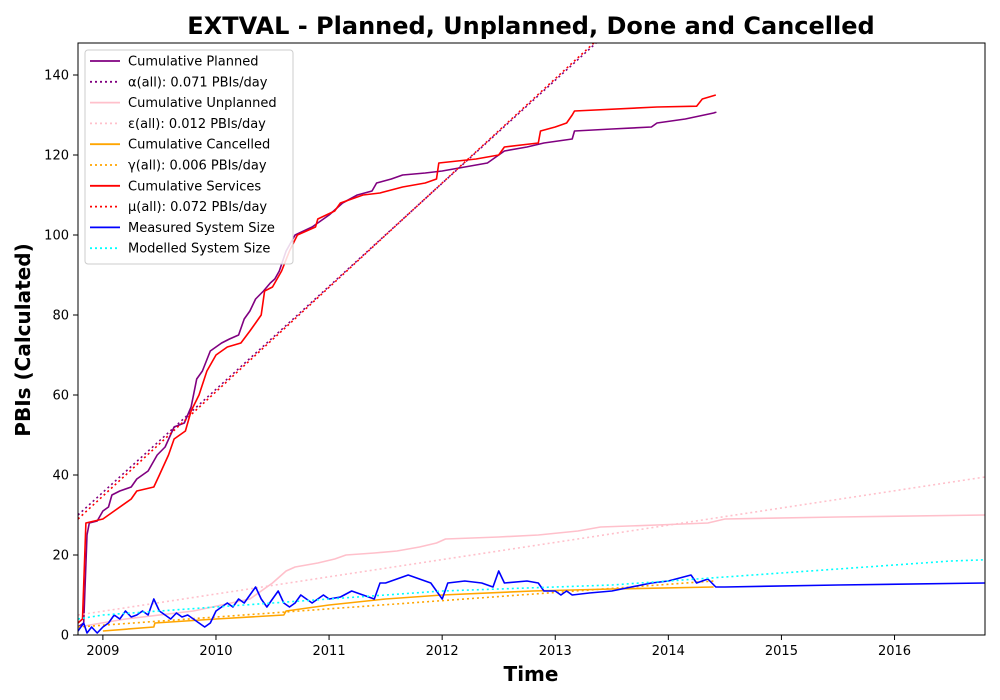 The image size is (1000, 700). I want to click on y-tick-label: 40, so click(60, 476).